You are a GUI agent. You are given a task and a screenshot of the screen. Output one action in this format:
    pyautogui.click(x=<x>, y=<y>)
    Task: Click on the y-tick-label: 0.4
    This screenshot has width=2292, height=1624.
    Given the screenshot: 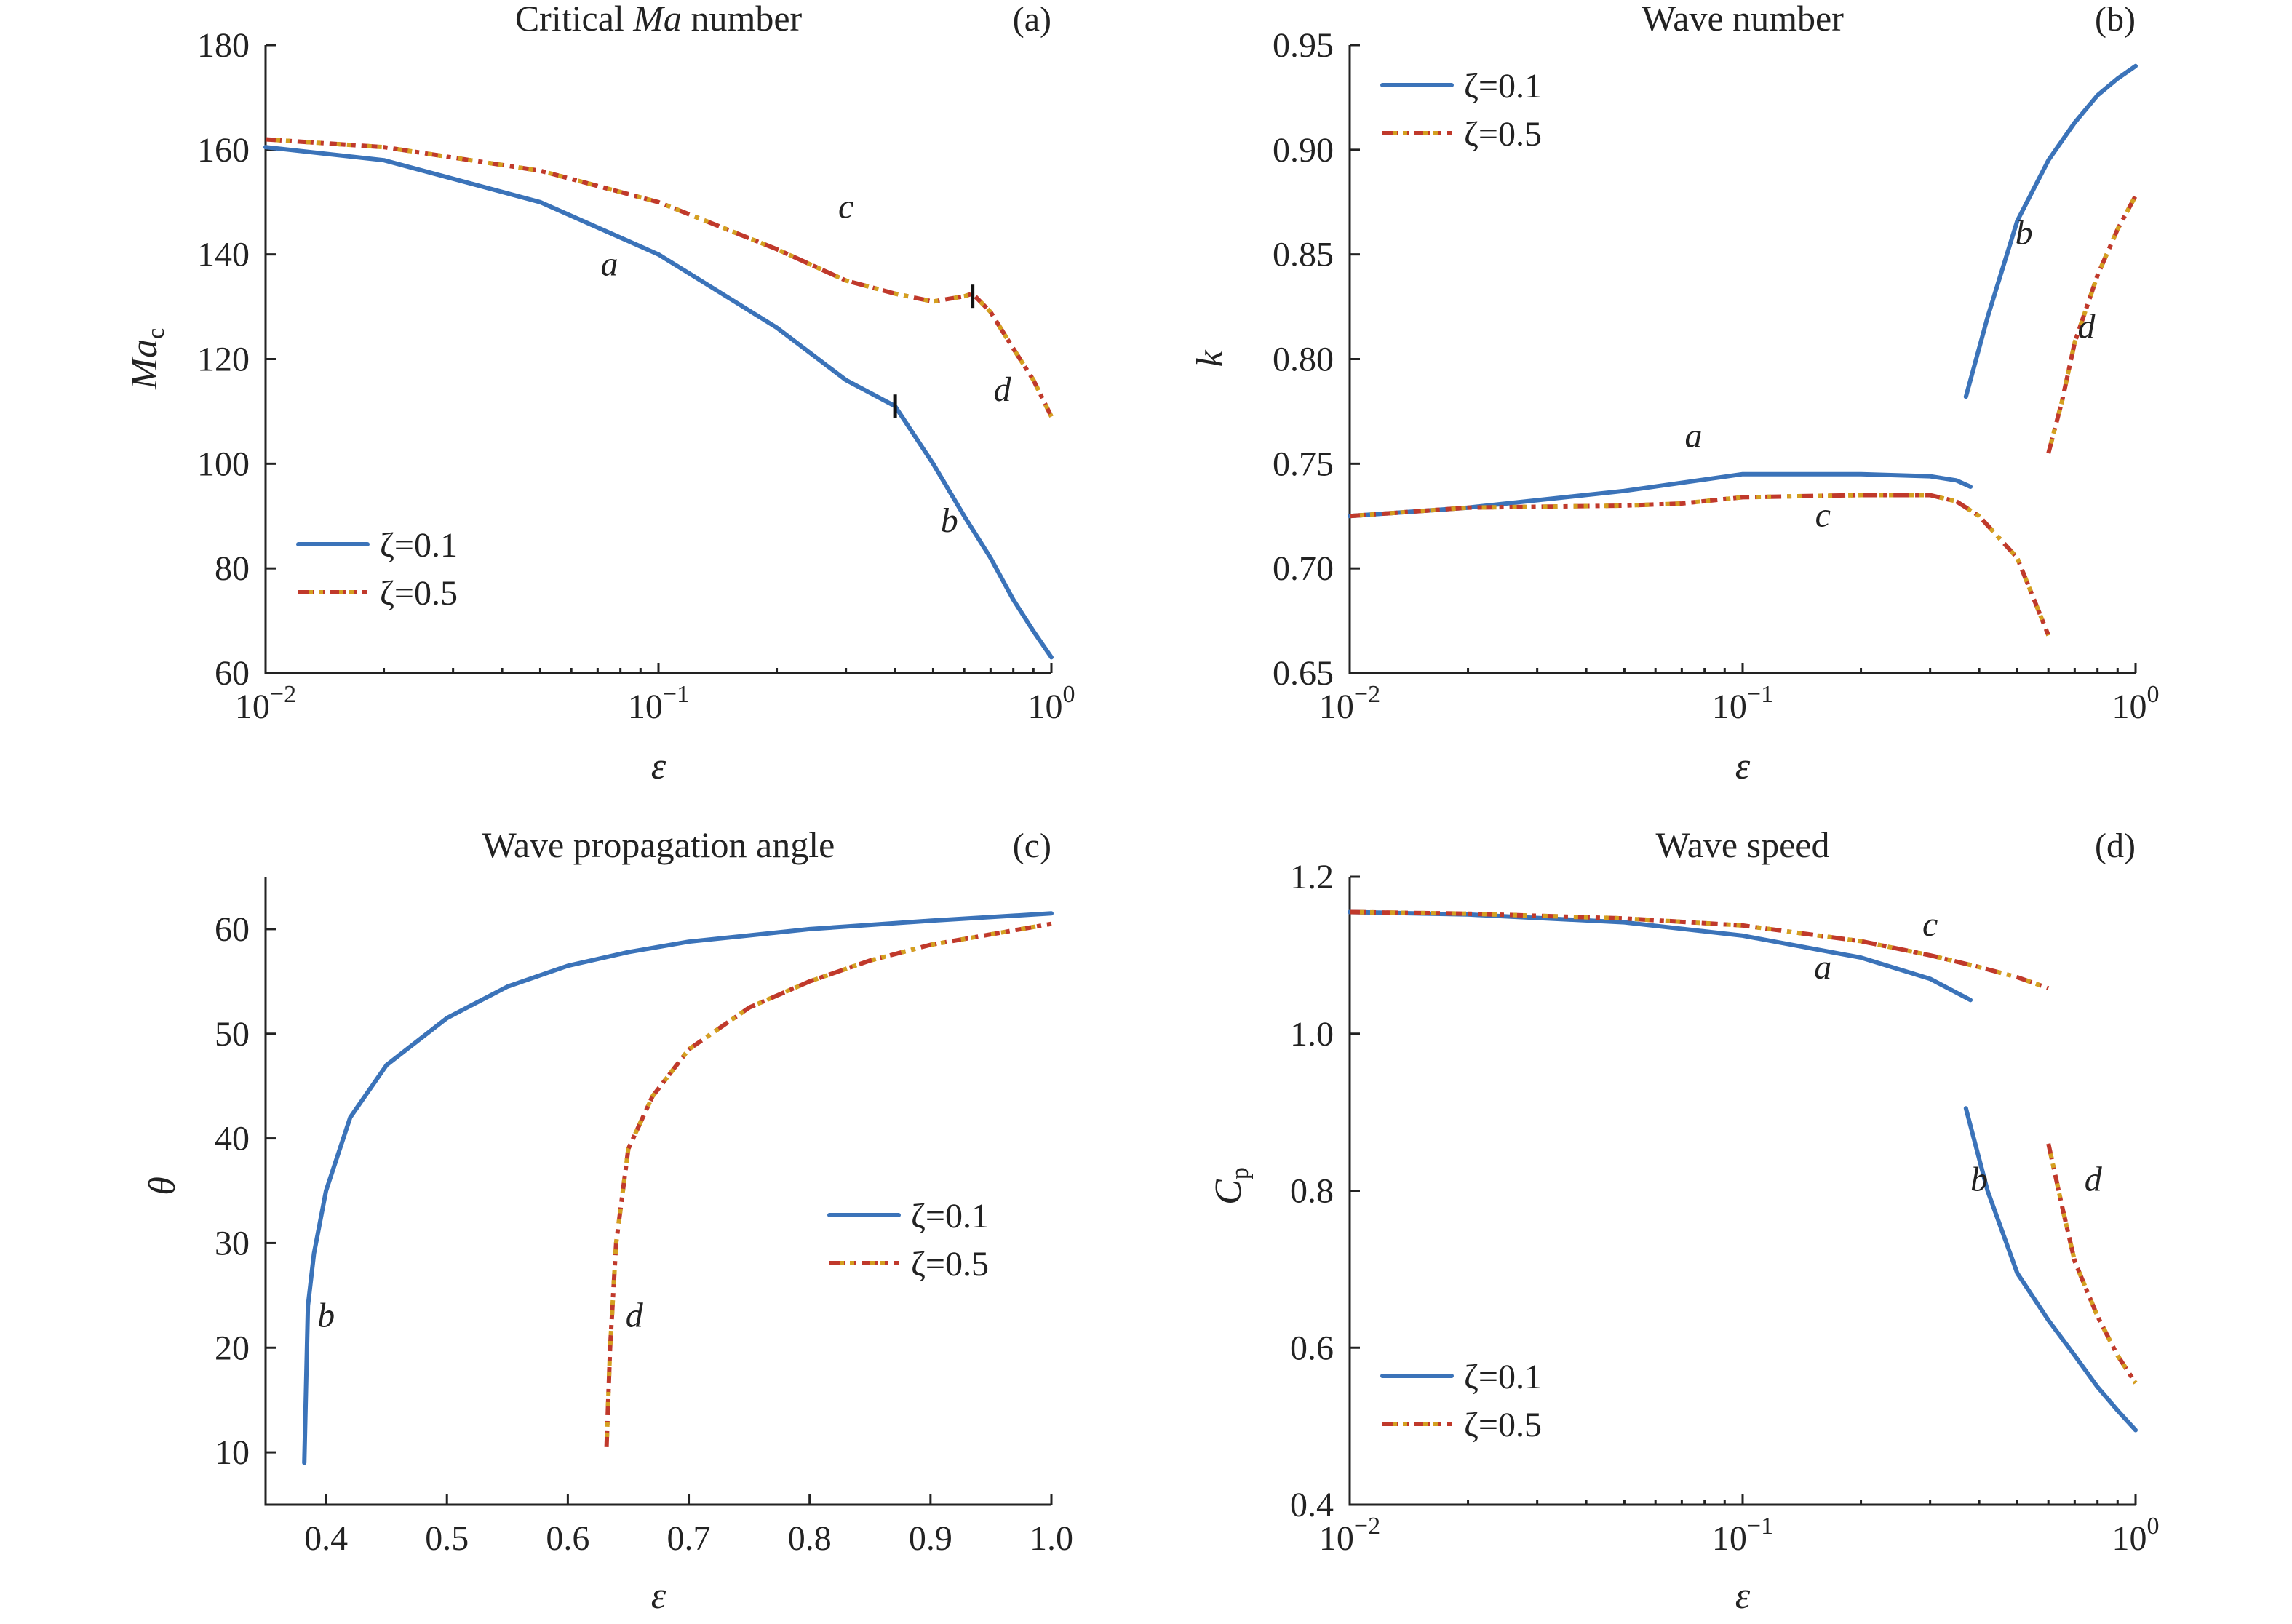 What is the action you would take?
    pyautogui.click(x=1312, y=1505)
    